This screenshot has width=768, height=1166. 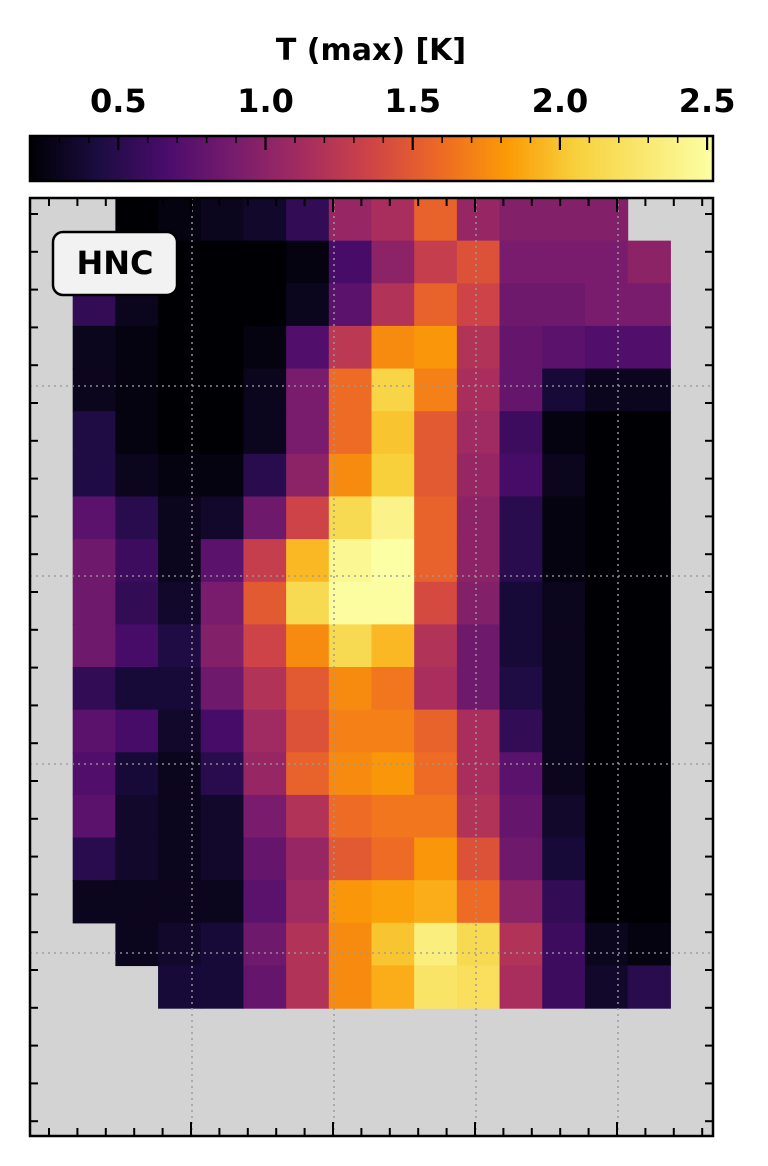 I want to click on colorbar-title: T (max) [K], so click(x=371, y=50).